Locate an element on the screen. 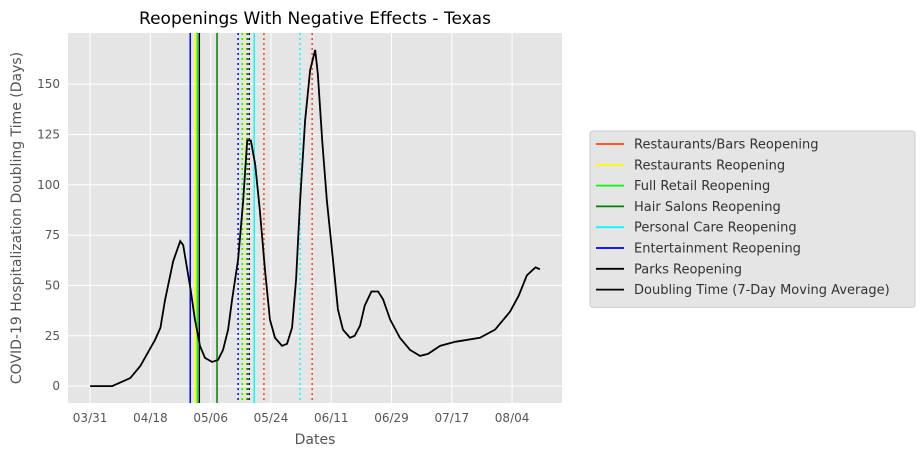 Image resolution: width=923 pixels, height=461 pixels. legend-label: Restaurants Reopening is located at coordinates (709, 165).